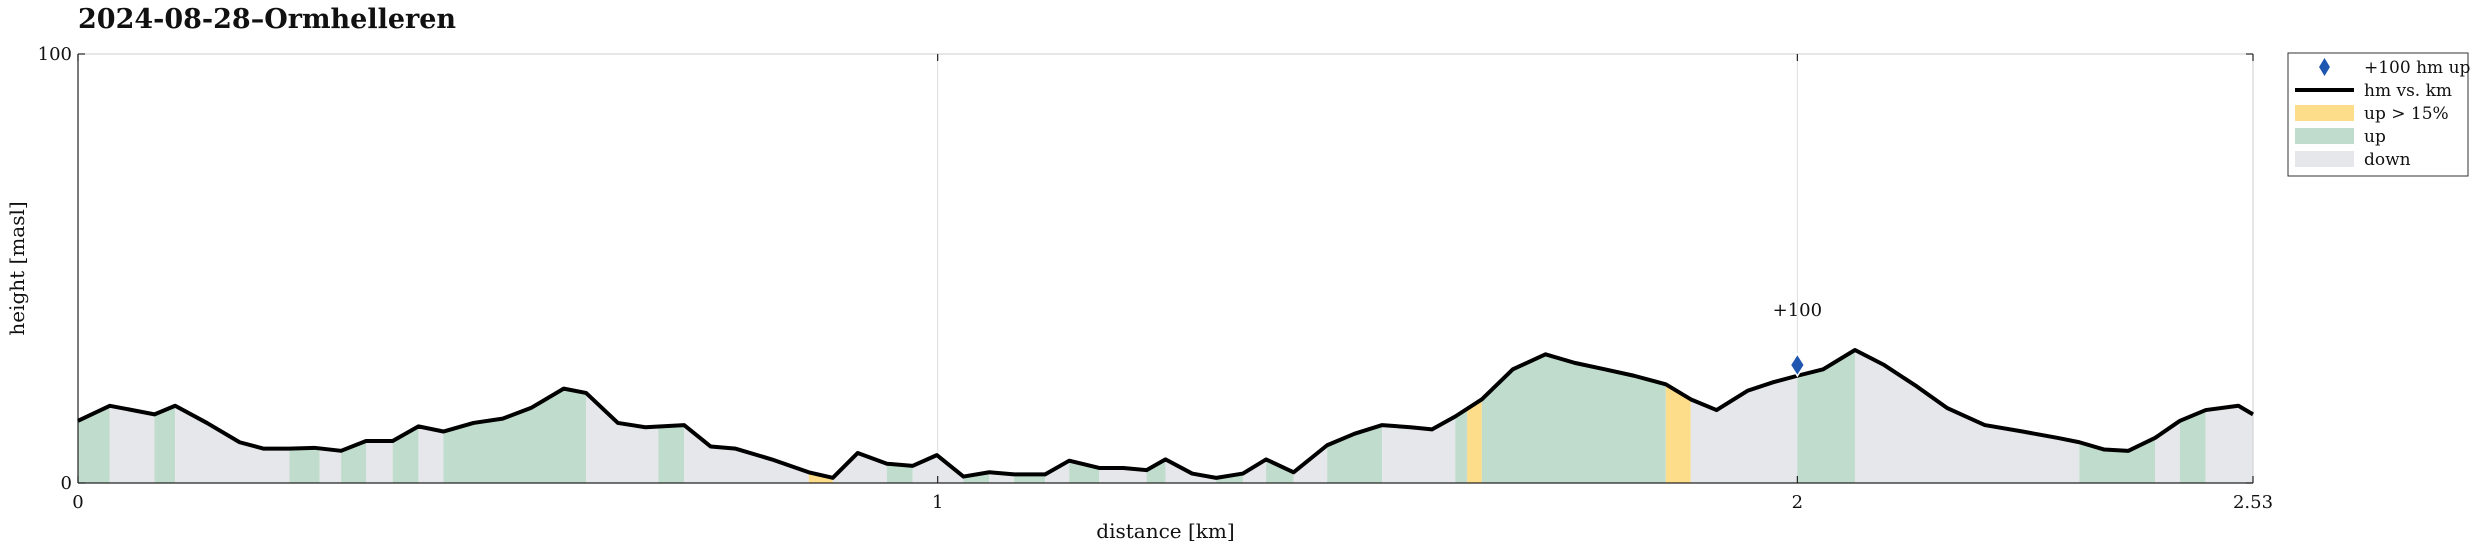 Image resolution: width=2473 pixels, height=549 pixels. What do you see at coordinates (2375, 137) in the screenshot?
I see `legend-label-up: up` at bounding box center [2375, 137].